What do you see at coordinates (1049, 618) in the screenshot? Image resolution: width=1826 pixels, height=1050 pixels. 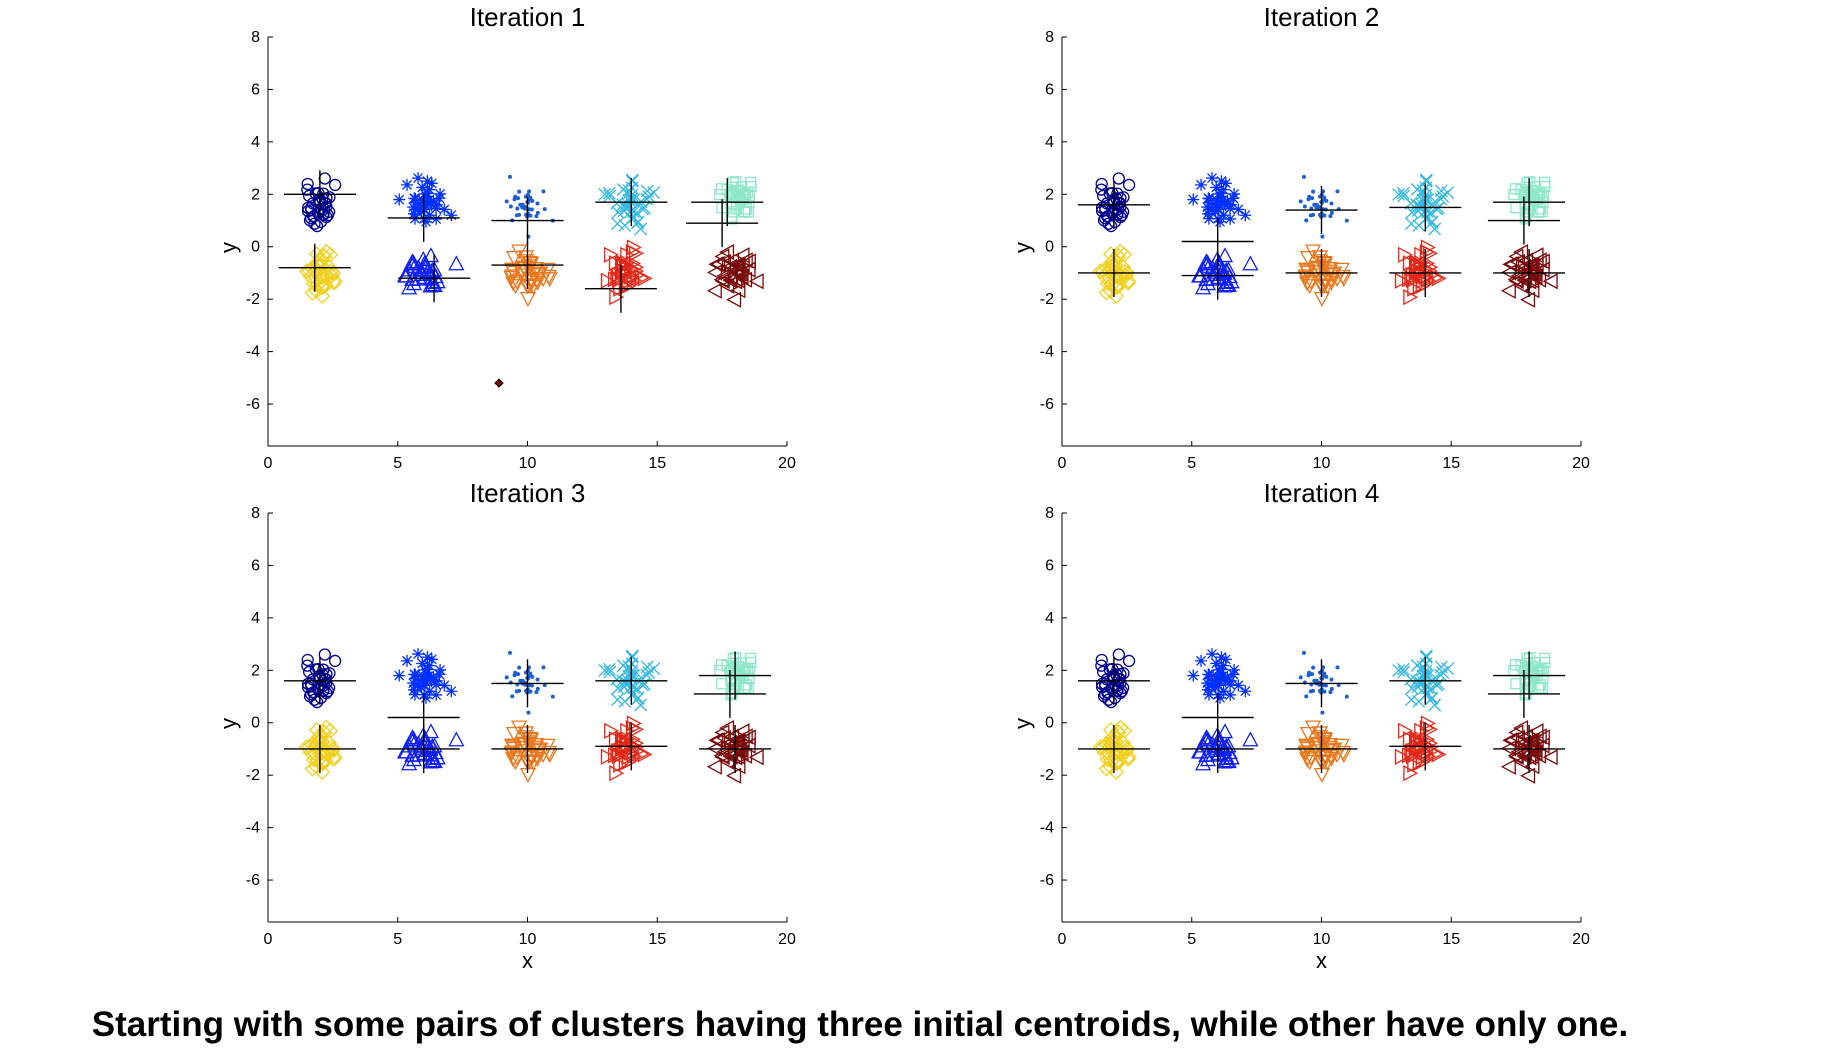 I see `y-tick-label: 4` at bounding box center [1049, 618].